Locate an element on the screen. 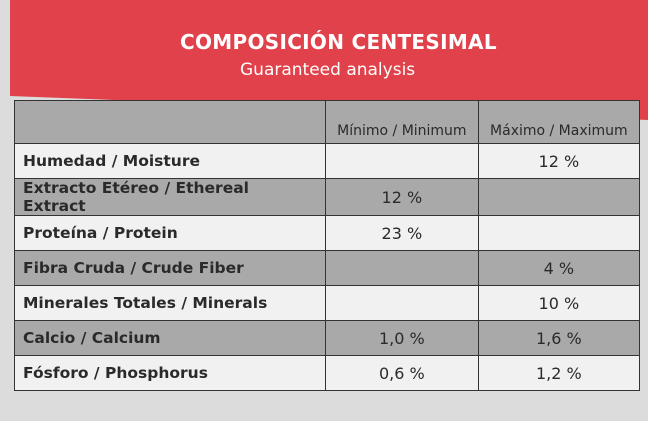 The width and height of the screenshot is (648, 421). table-row: Humedad / Moisture 12 % is located at coordinates (327, 161).